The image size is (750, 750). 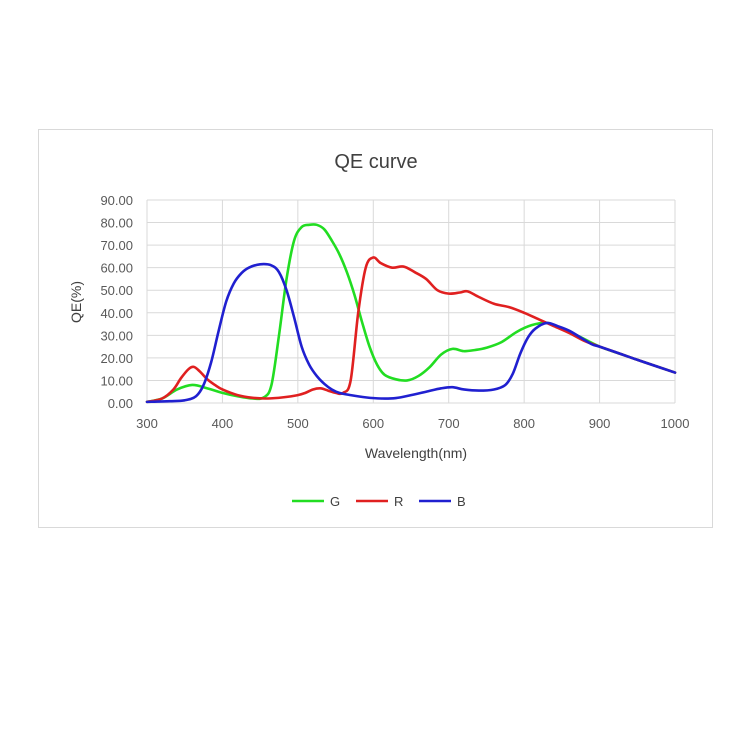 I want to click on x-tick-label: 400, so click(x=223, y=423).